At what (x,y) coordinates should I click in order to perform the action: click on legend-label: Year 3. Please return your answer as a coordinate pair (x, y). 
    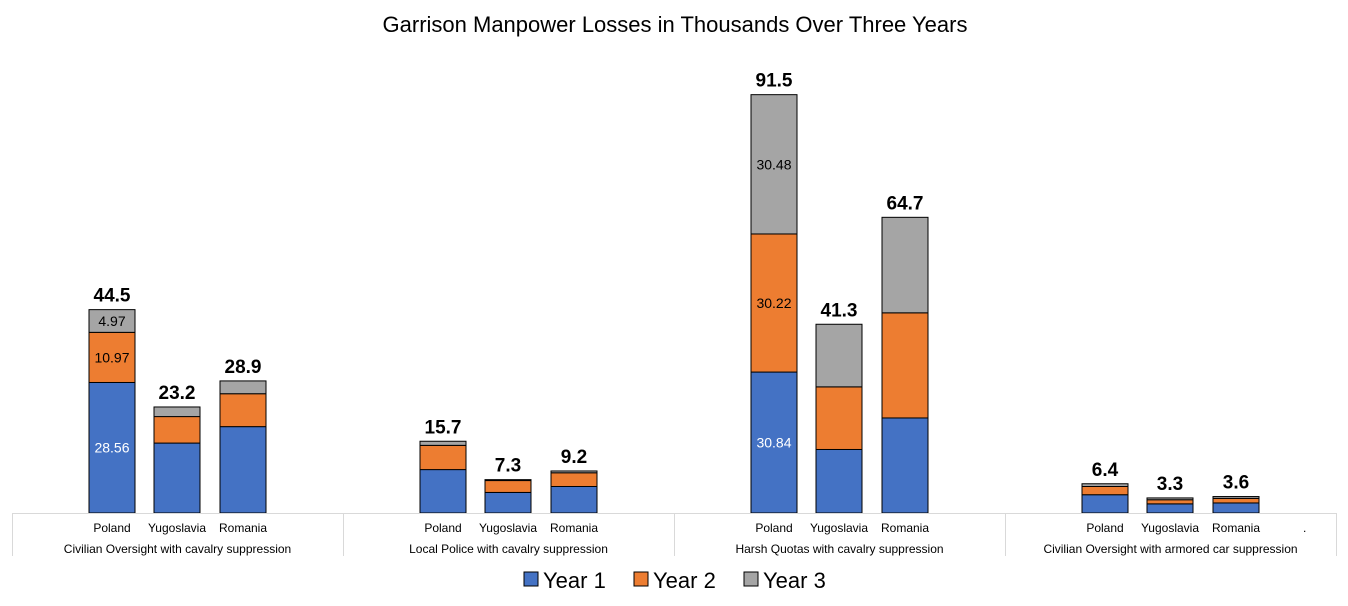
    Looking at the image, I should click on (794, 580).